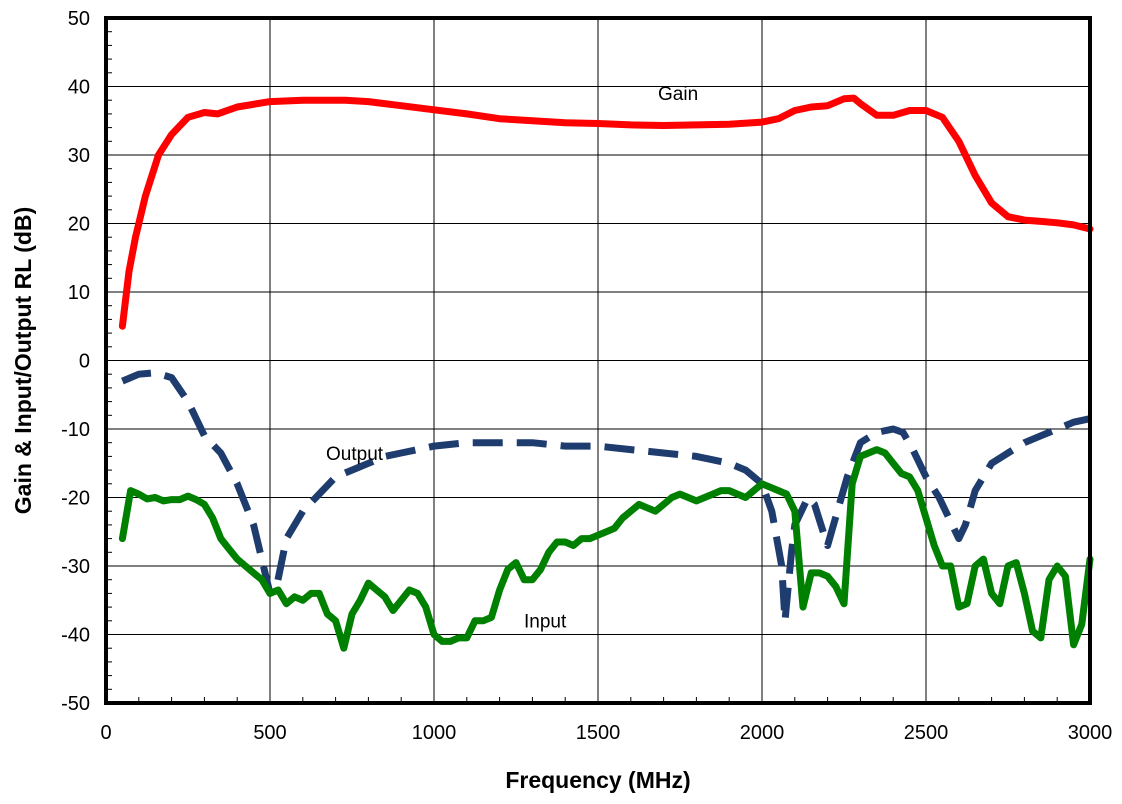 This screenshot has height=804, width=1122. I want to click on x-tick-label: 2500, so click(926, 733).